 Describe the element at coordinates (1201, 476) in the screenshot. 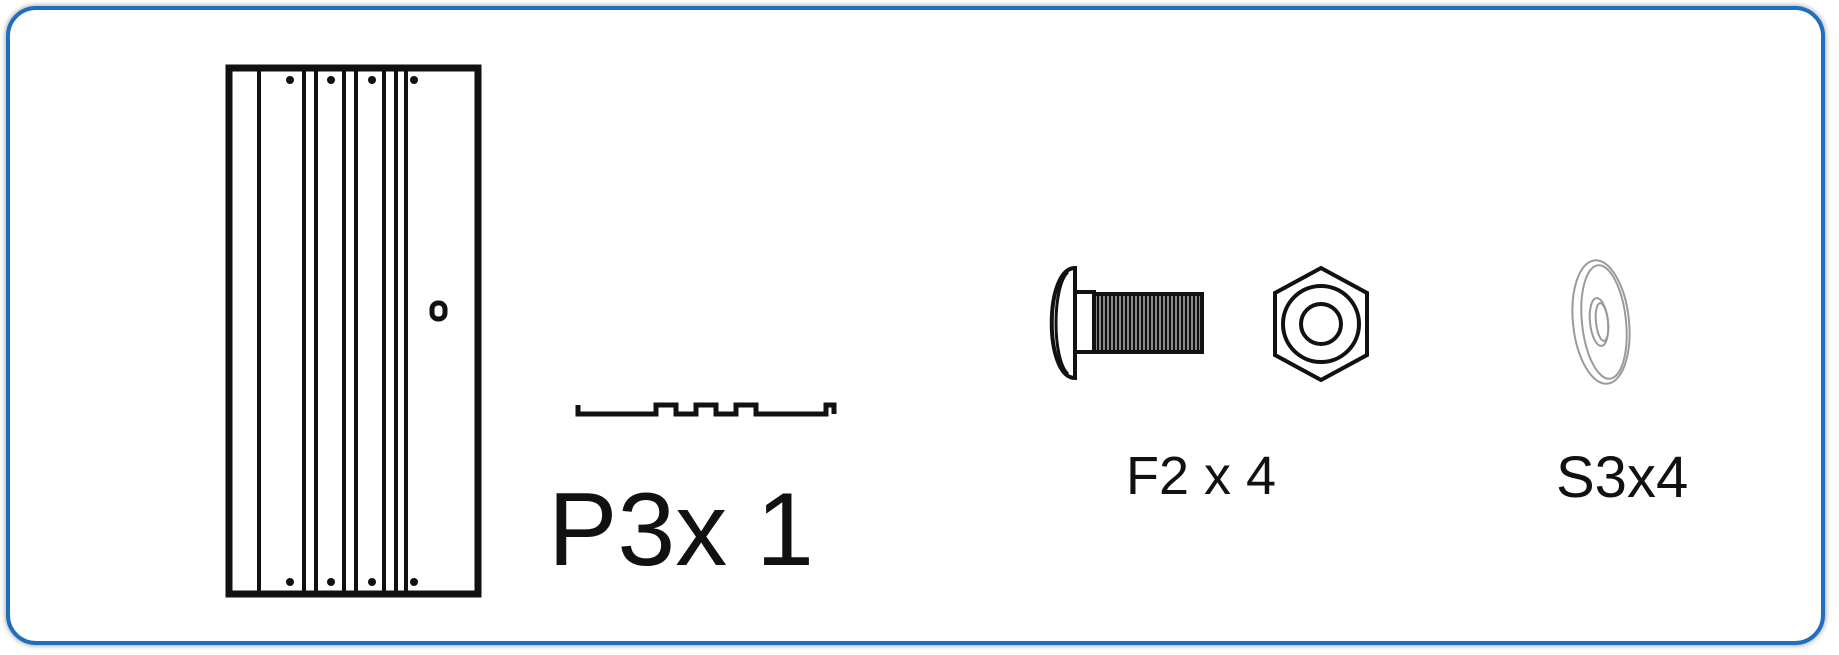

I see `part-label-f2: F2 x 4` at that location.